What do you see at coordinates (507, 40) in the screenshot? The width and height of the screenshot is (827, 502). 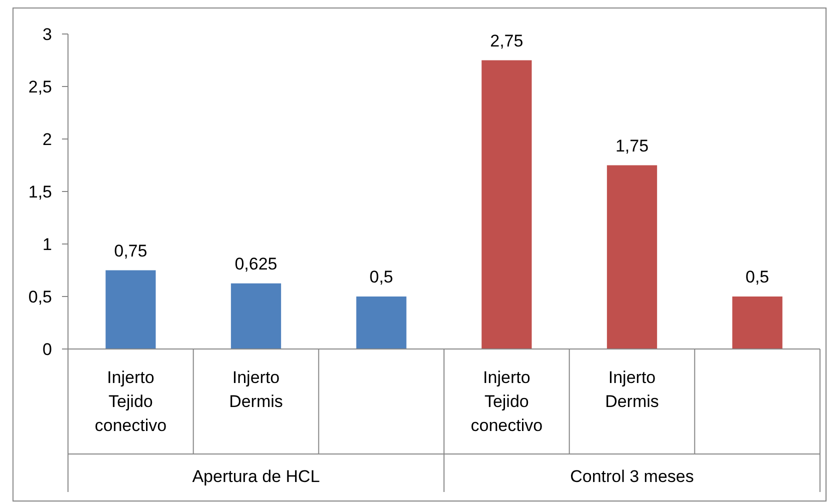 I see `data-label: 2,75` at bounding box center [507, 40].